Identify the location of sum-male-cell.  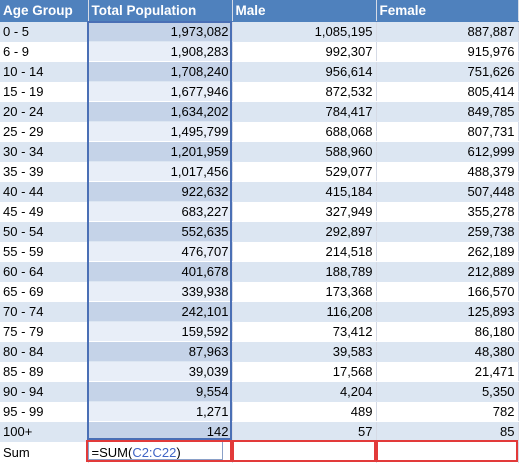
(304, 452).